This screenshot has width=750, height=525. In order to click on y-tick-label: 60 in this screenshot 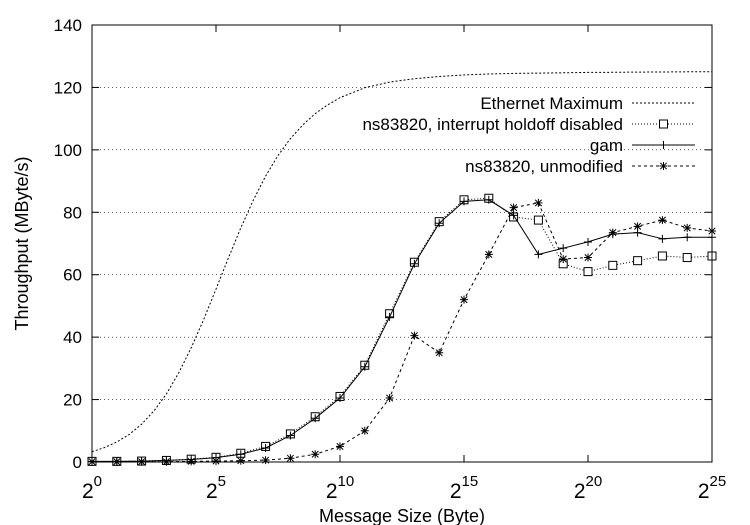, I will do `click(72, 275)`.